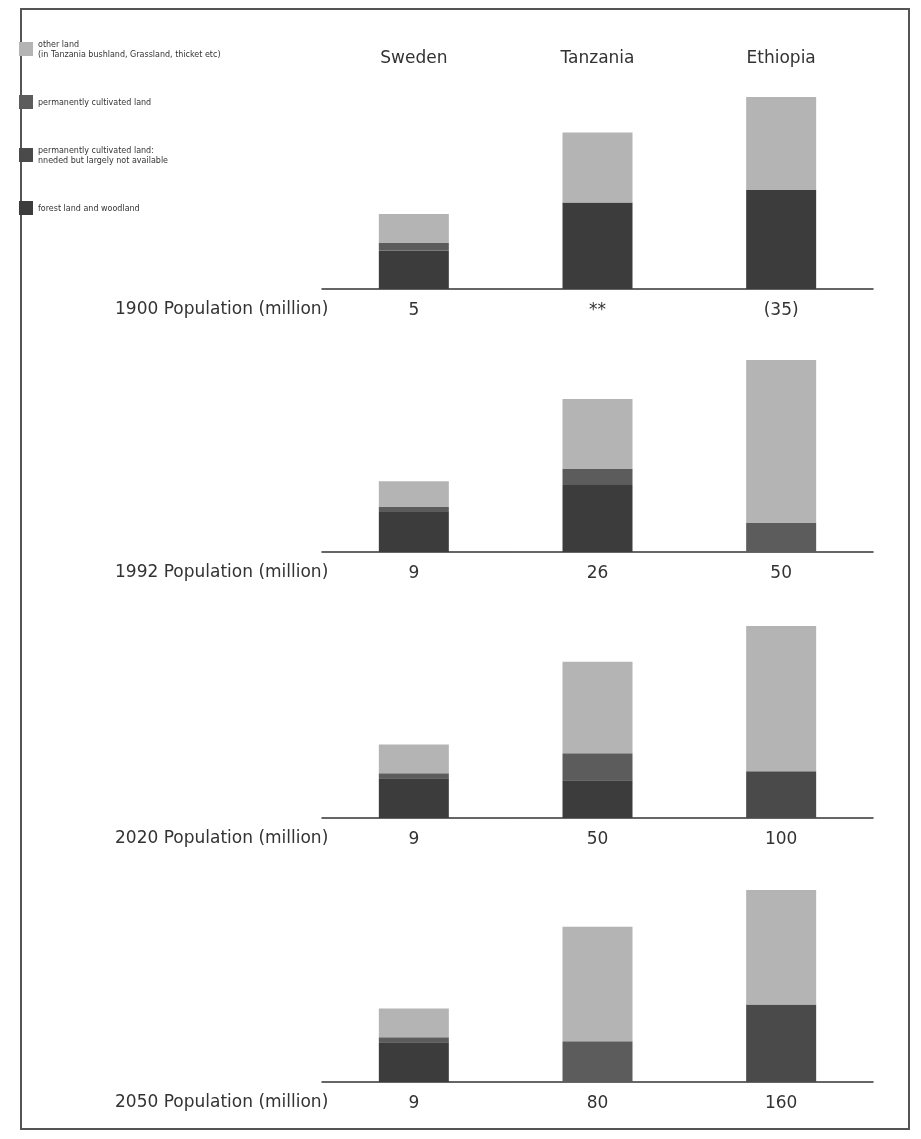 The width and height of the screenshot is (921, 1139). What do you see at coordinates (597, 56) in the screenshot?
I see `x-tick-label: Tanzania` at bounding box center [597, 56].